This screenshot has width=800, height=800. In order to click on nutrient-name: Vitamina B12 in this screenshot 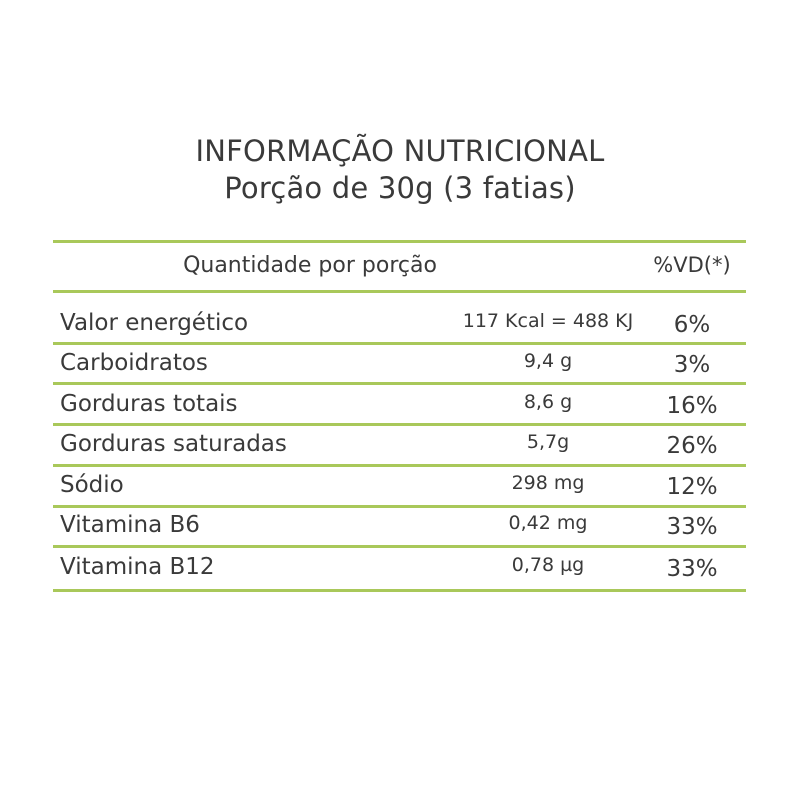, I will do `click(137, 567)`.